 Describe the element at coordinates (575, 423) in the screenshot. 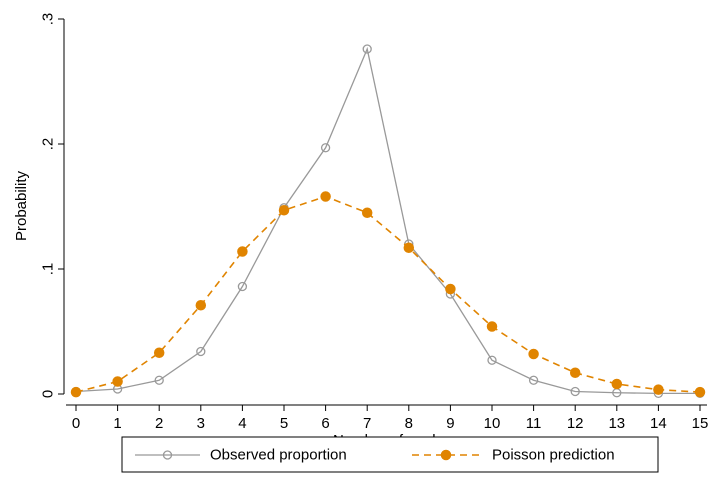

I see `x-tick-label: 12` at that location.